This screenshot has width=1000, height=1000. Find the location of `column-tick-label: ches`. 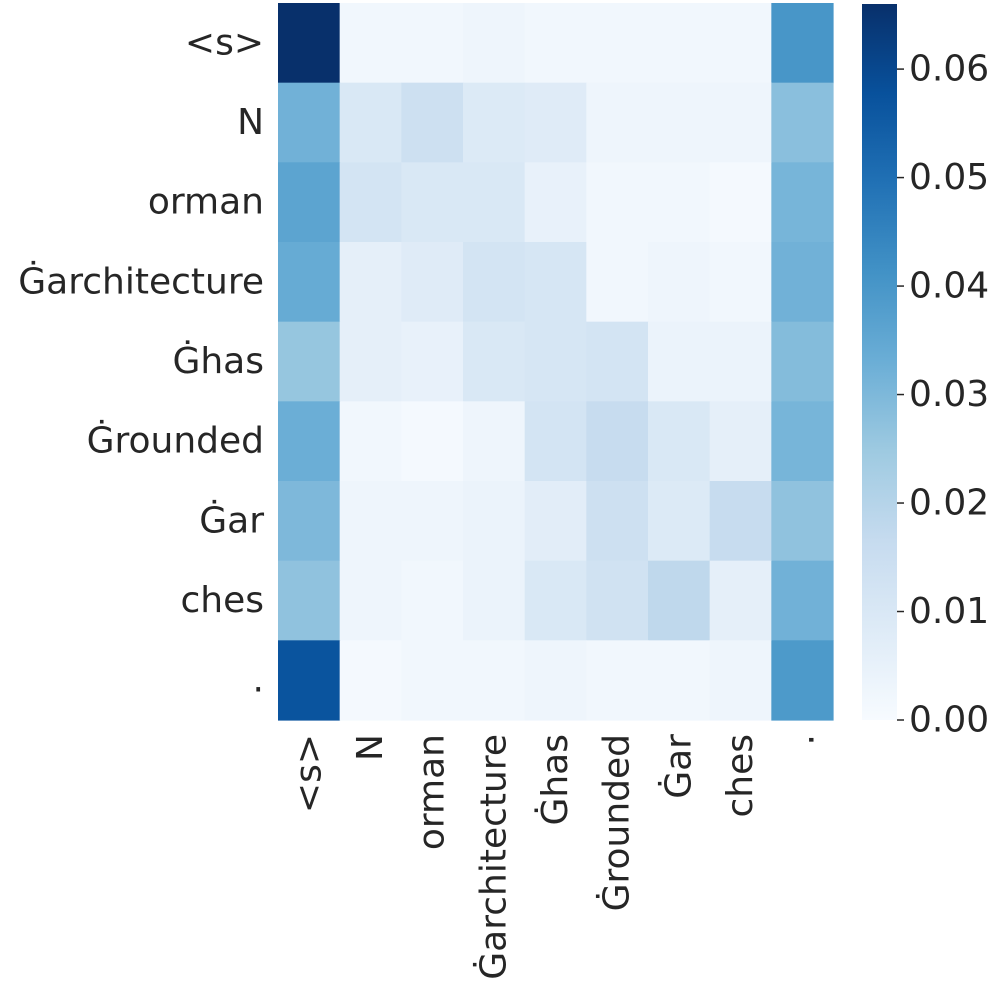

column-tick-label: ches is located at coordinates (740, 776).